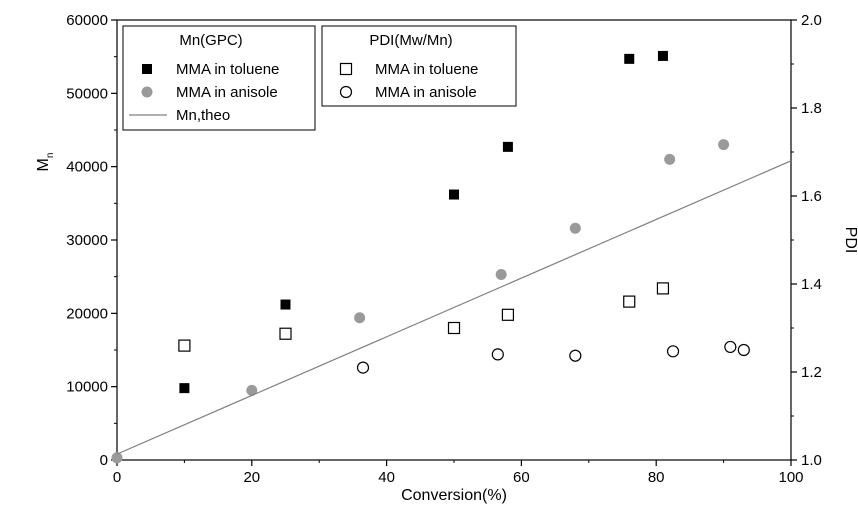  Describe the element at coordinates (87, 313) in the screenshot. I see `y-left-tick-label: 20000` at that location.